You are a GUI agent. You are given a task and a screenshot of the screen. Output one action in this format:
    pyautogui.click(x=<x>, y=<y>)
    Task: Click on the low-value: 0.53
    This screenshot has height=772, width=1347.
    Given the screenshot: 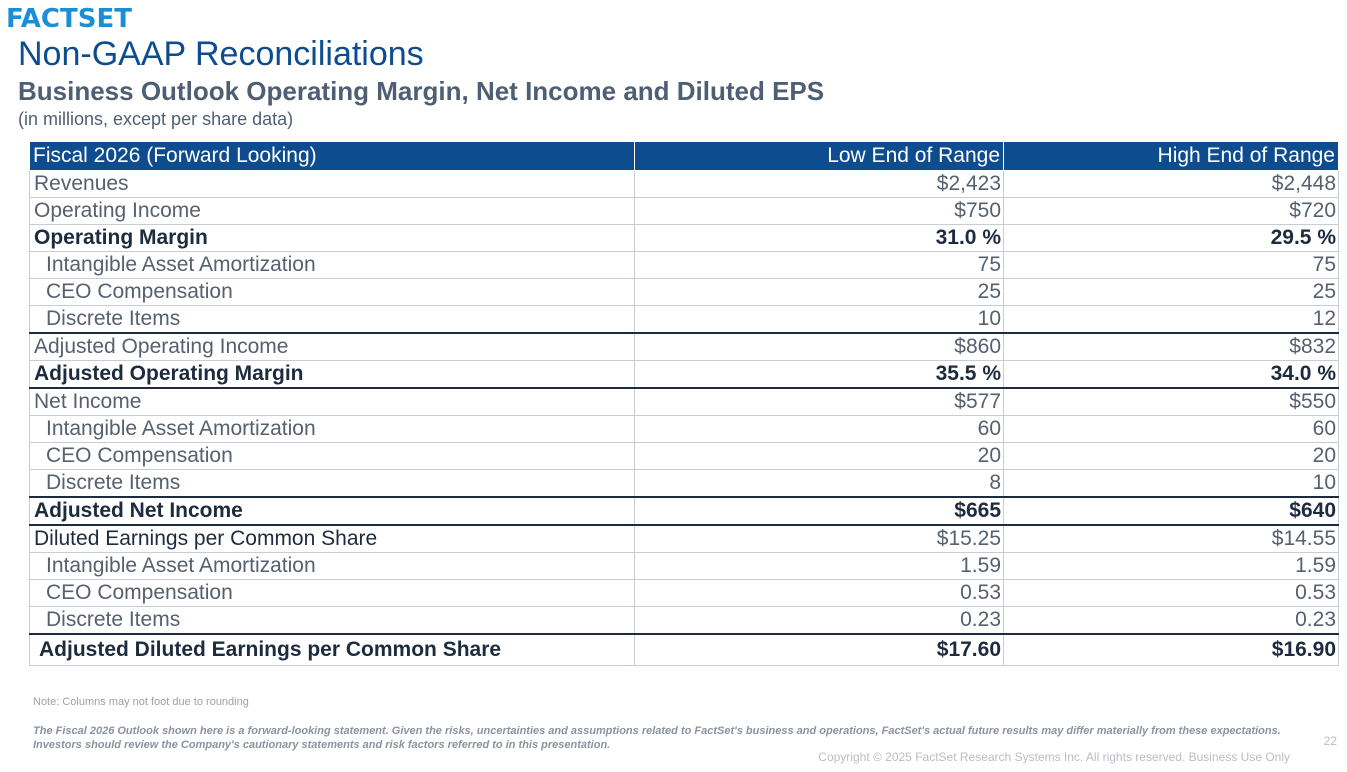 What is the action you would take?
    pyautogui.click(x=819, y=593)
    